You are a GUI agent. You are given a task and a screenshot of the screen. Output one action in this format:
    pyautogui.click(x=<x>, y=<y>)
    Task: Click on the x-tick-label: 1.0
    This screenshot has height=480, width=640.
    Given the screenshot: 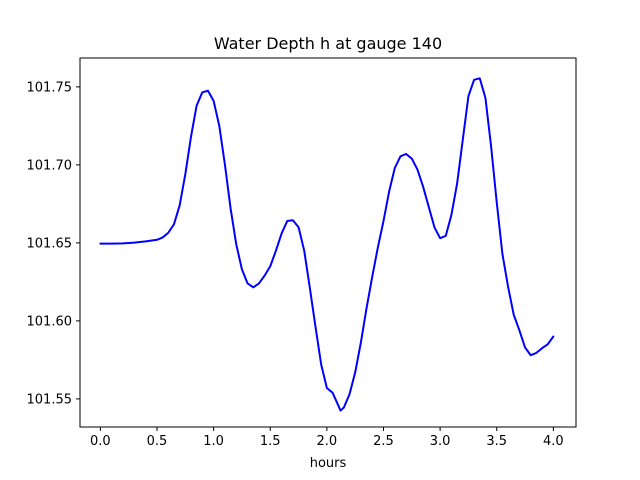 What is the action you would take?
    pyautogui.click(x=213, y=441)
    